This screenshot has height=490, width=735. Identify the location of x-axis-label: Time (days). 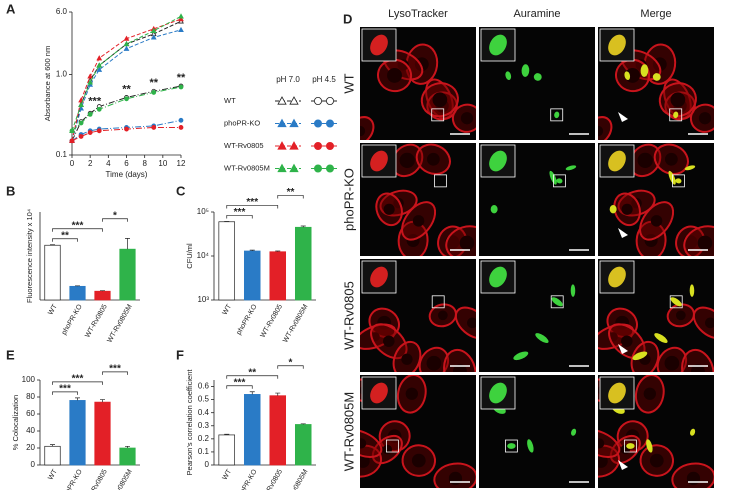
(127, 174).